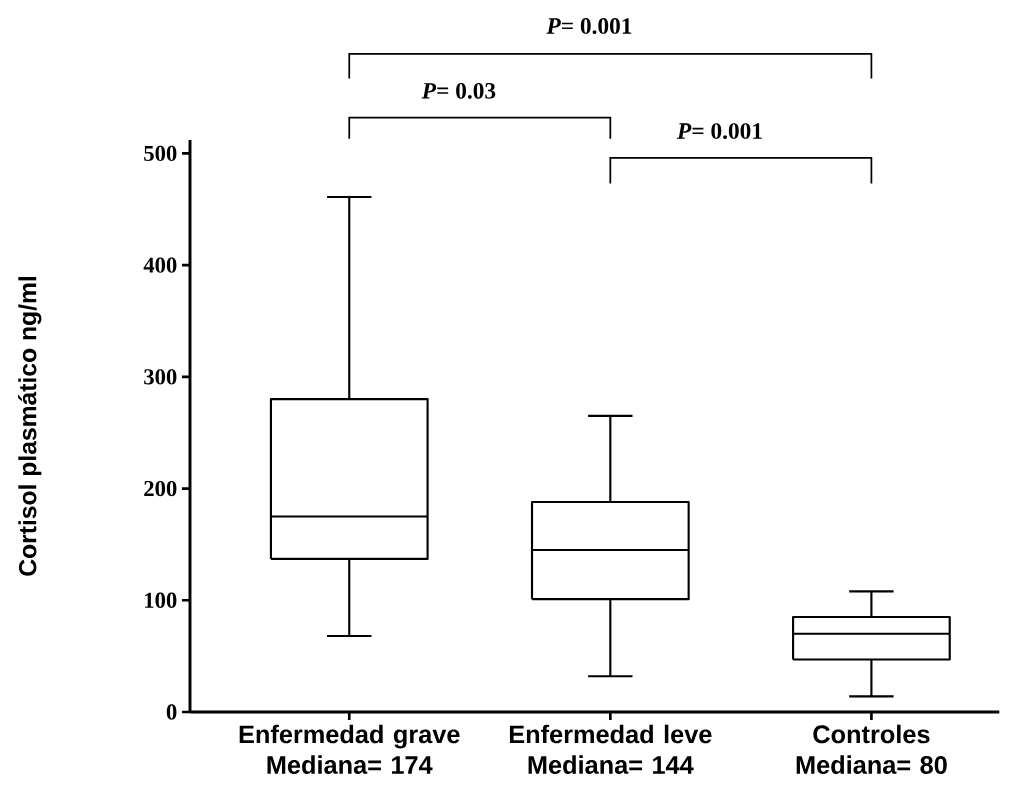 Image resolution: width=1036 pixels, height=799 pixels. Describe the element at coordinates (871, 749) in the screenshot. I see `x-tick-label: Controles Mediana= 80` at that location.